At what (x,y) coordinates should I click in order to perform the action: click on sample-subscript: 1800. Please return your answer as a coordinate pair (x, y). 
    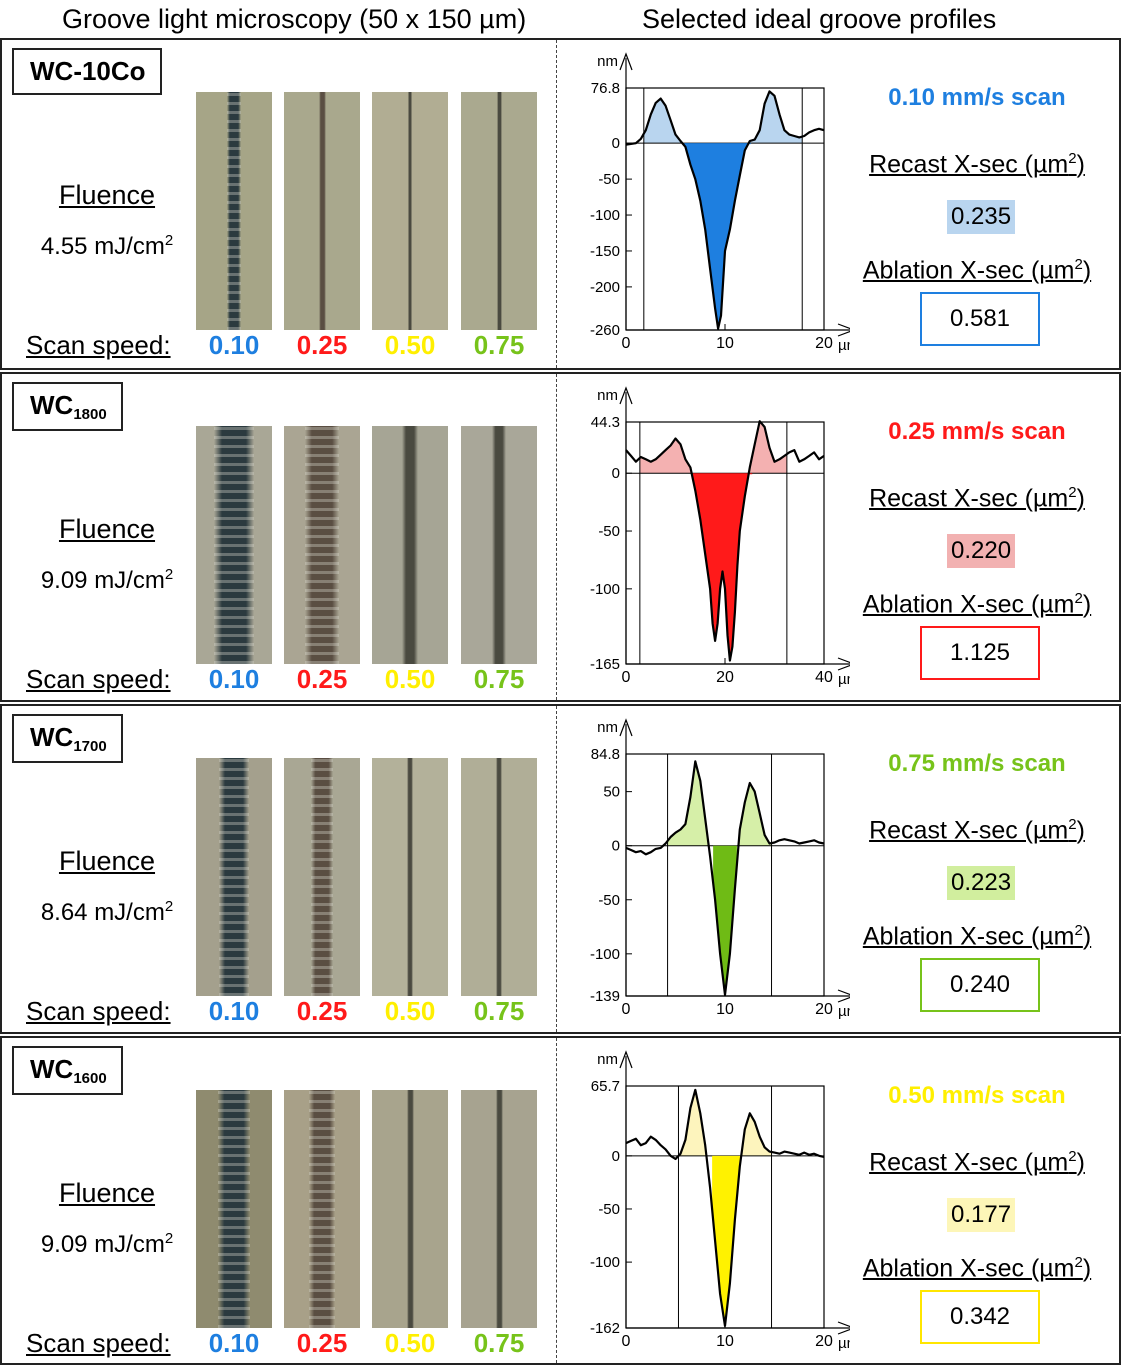
    Looking at the image, I should click on (90, 414).